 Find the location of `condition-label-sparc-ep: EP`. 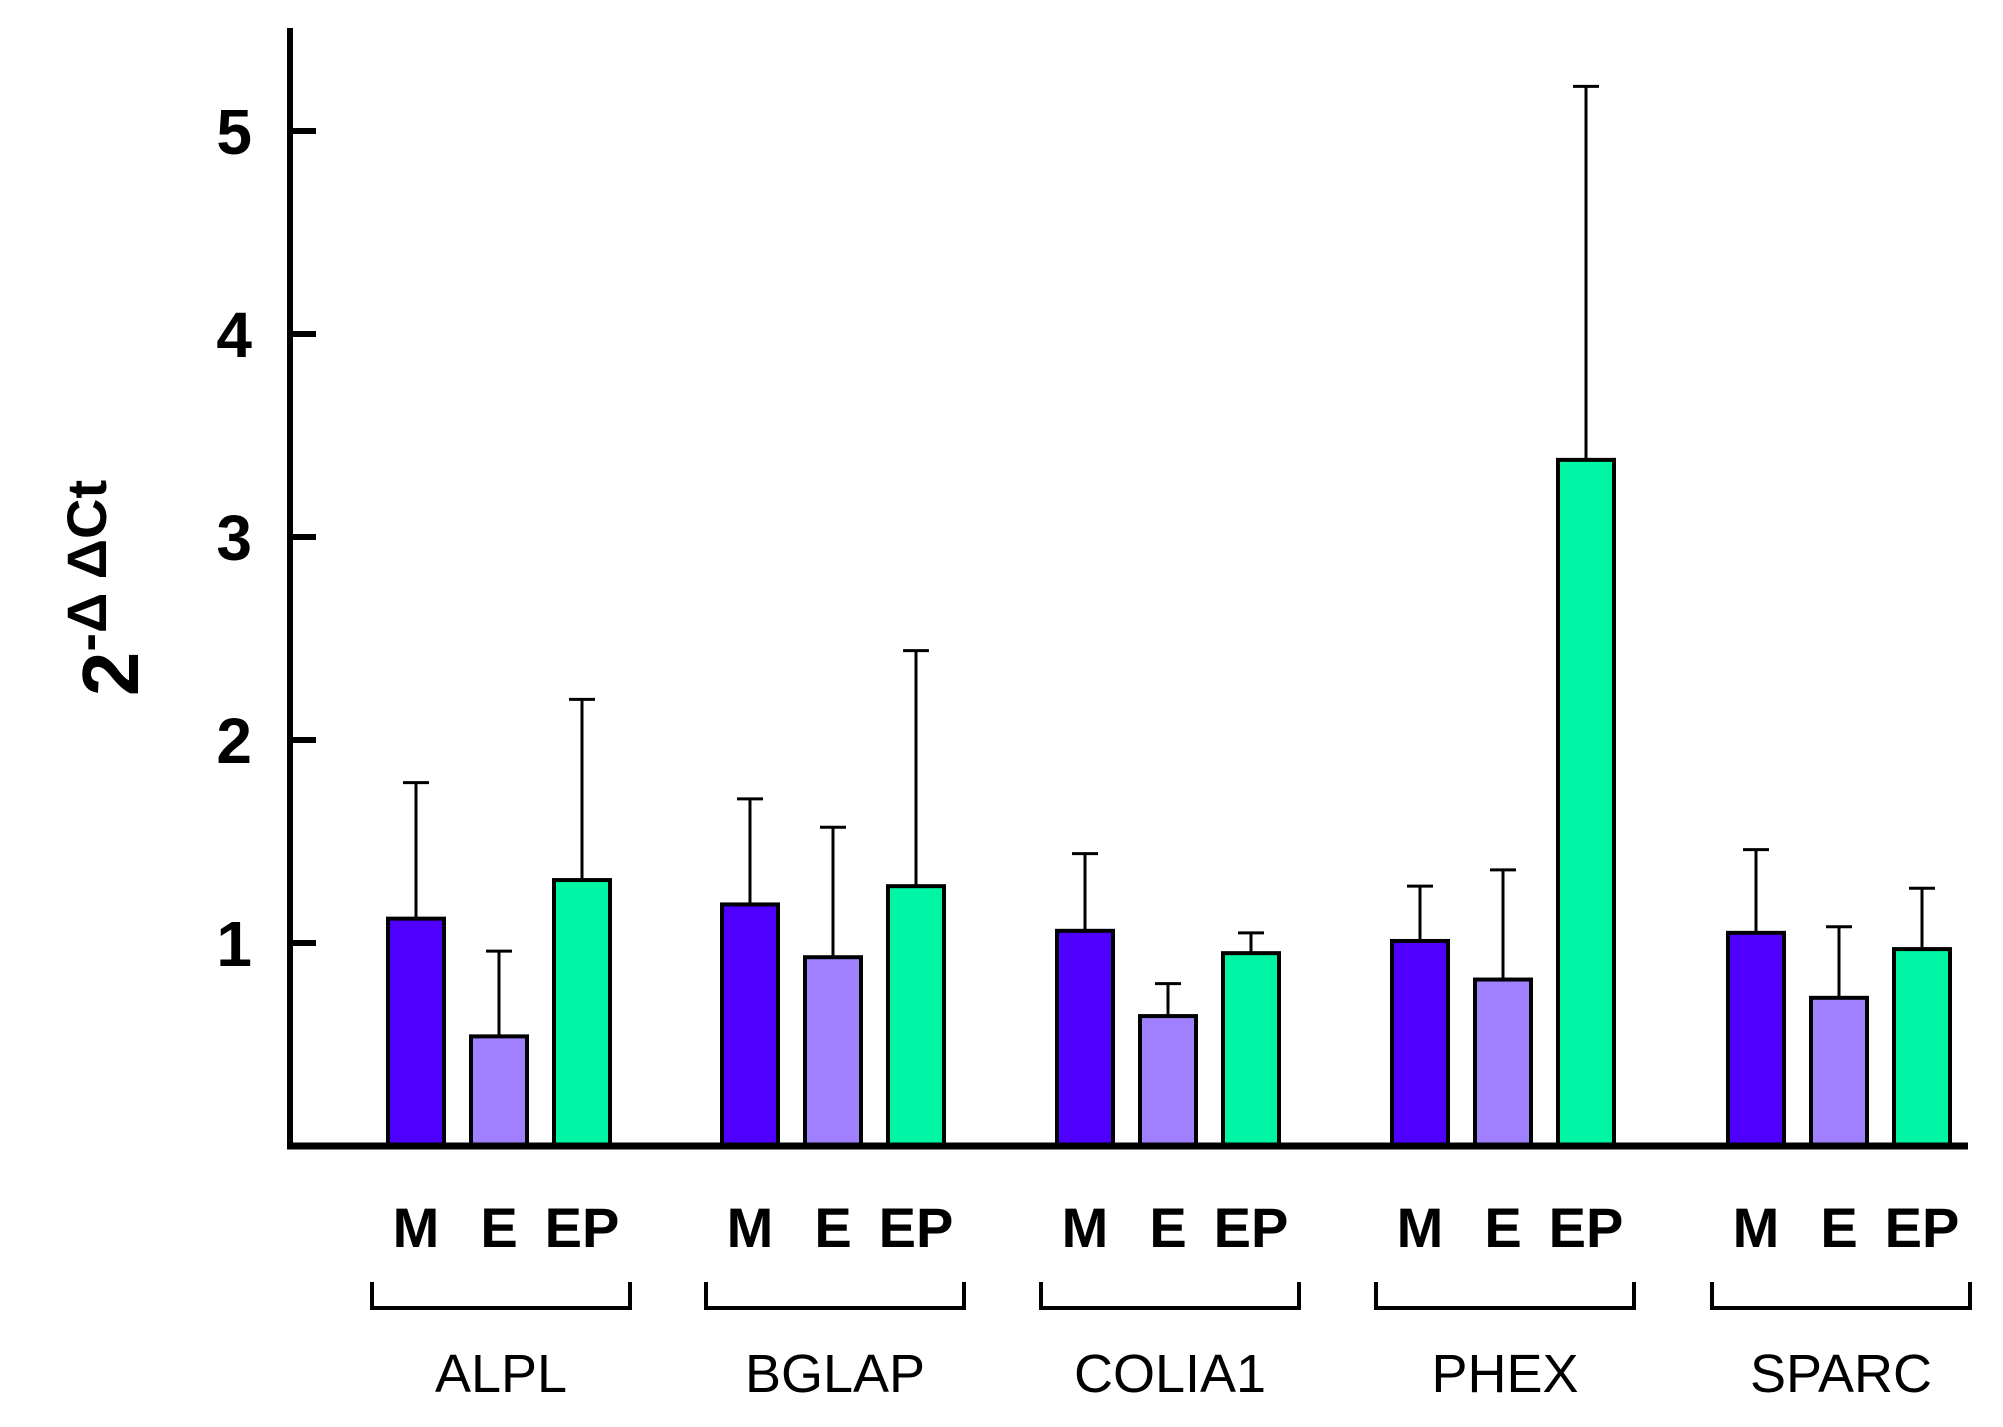

condition-label-sparc-ep: EP is located at coordinates (1922, 1227).